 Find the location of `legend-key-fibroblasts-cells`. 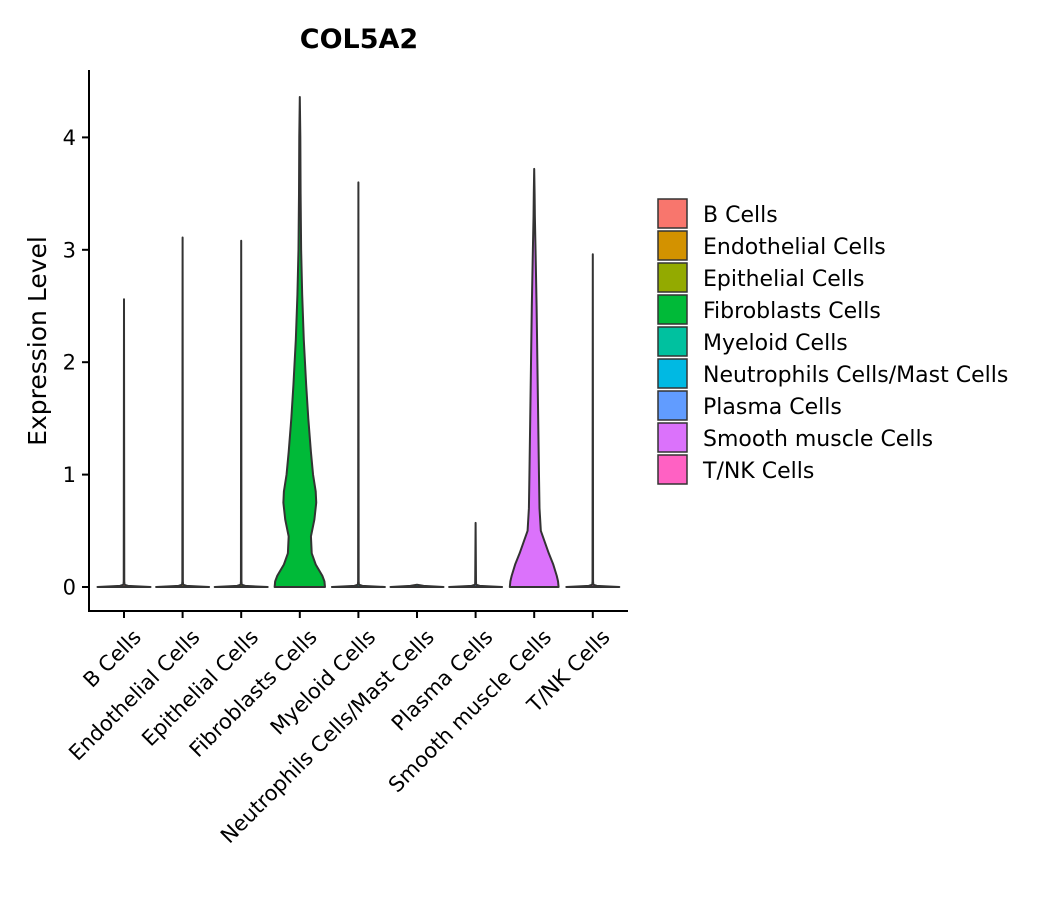

legend-key-fibroblasts-cells is located at coordinates (672, 309).